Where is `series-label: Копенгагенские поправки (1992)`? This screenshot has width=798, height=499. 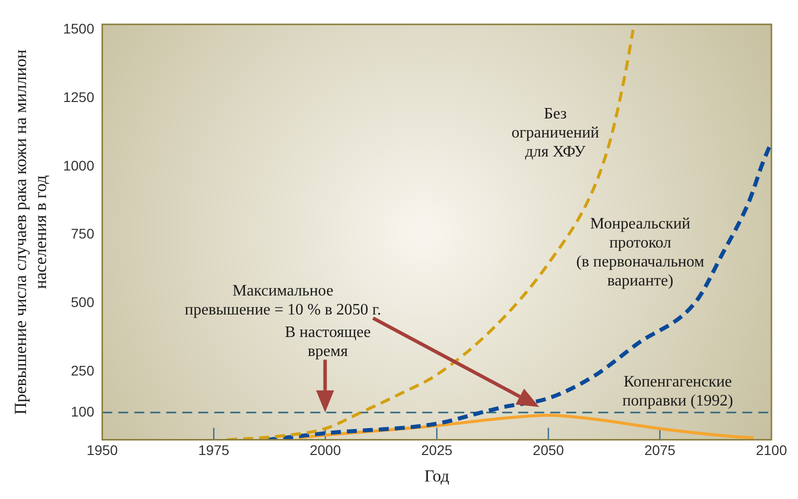
series-label: Копенгагенские поправки (1992) is located at coordinates (678, 392).